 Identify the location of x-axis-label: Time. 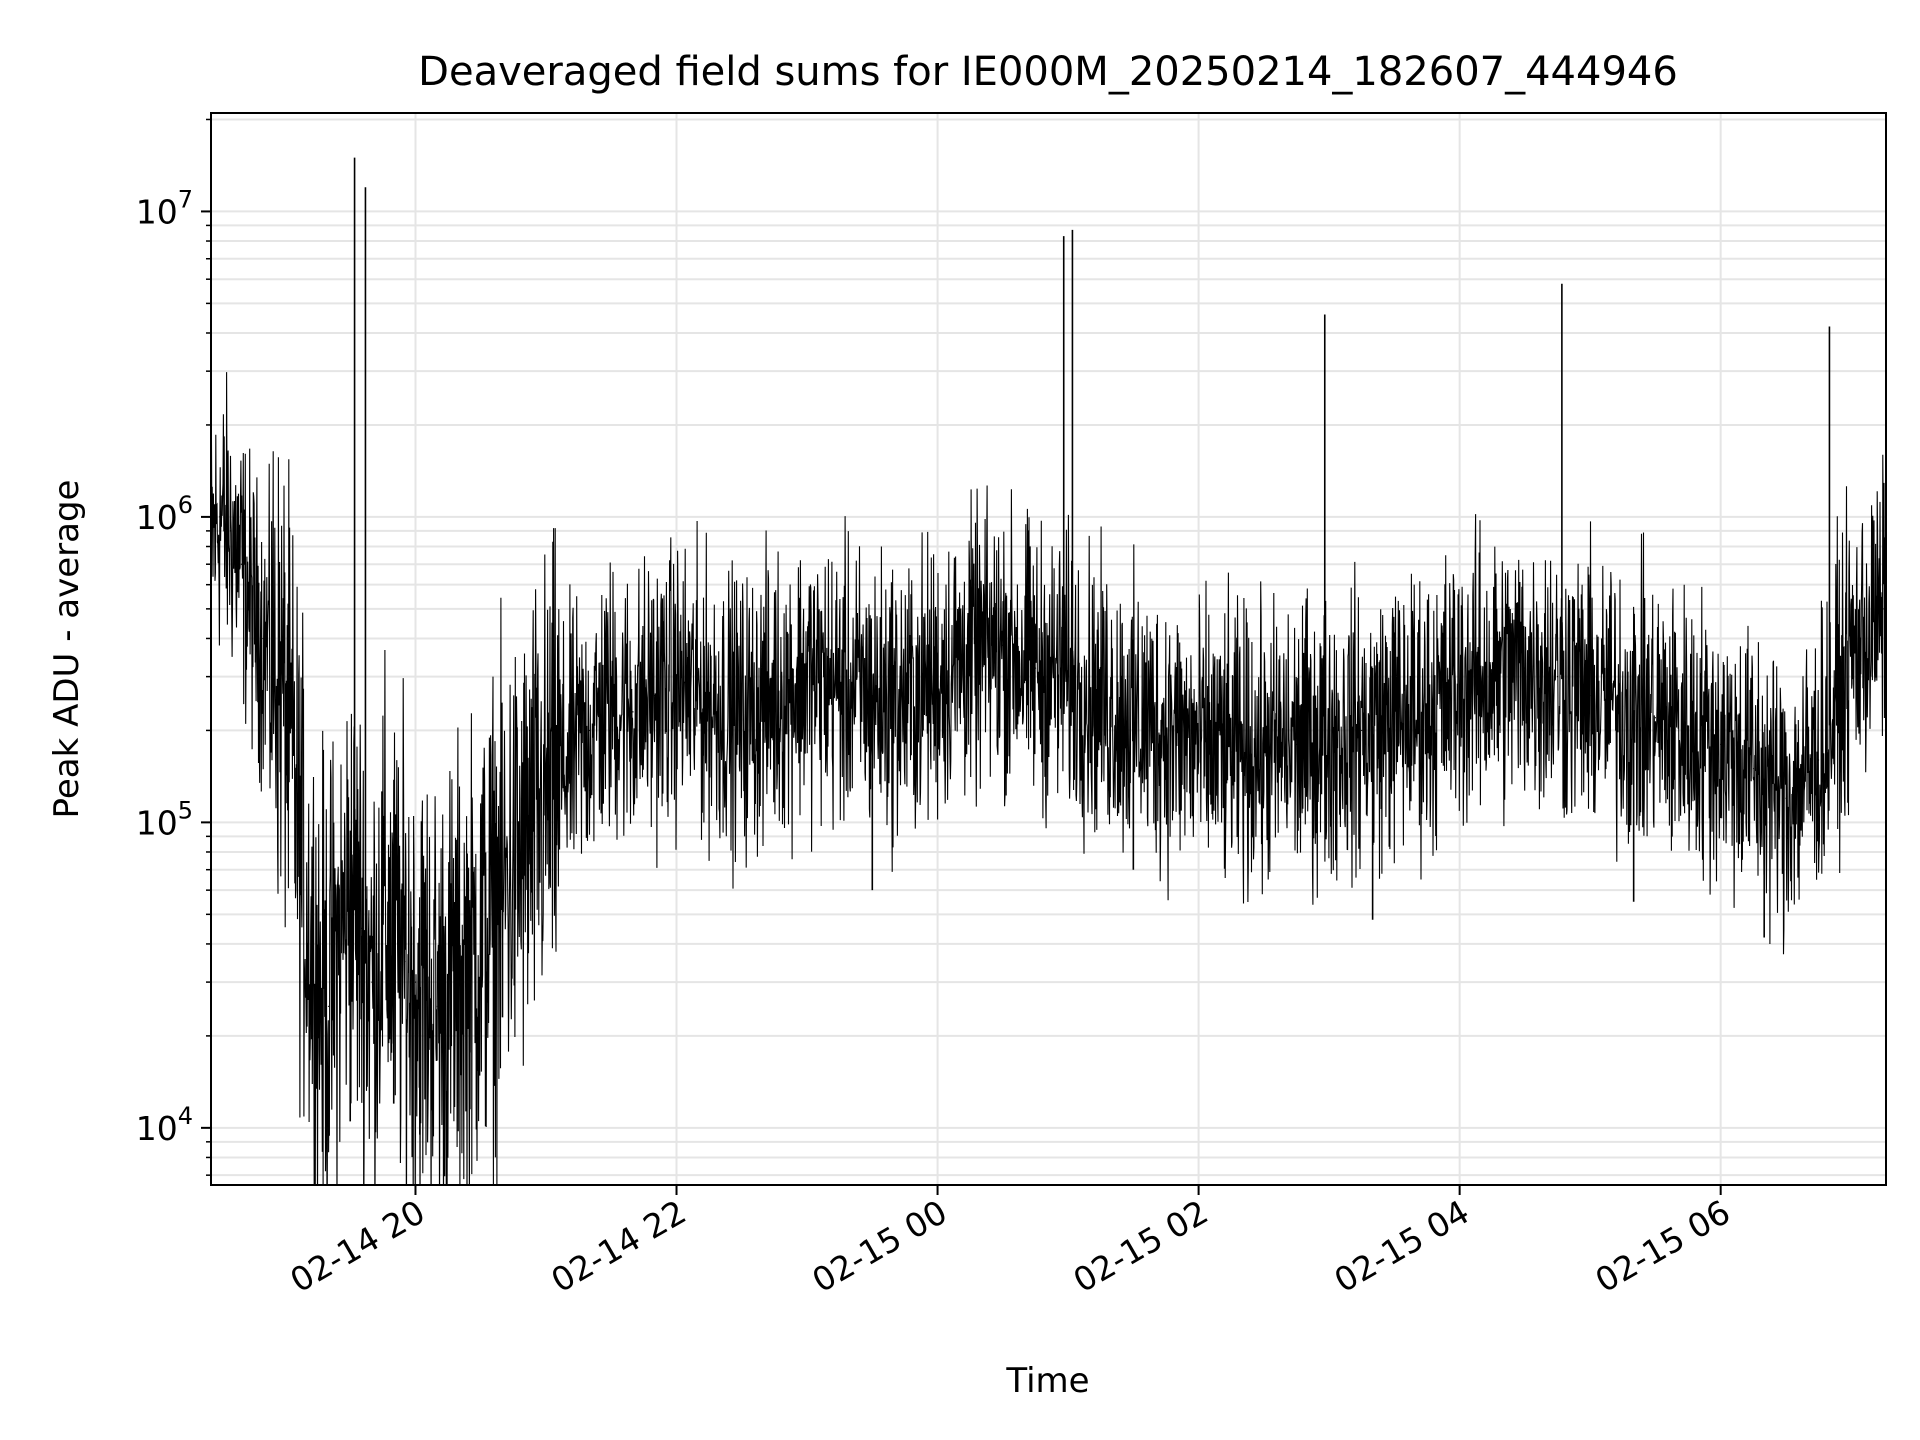
(1047, 1381).